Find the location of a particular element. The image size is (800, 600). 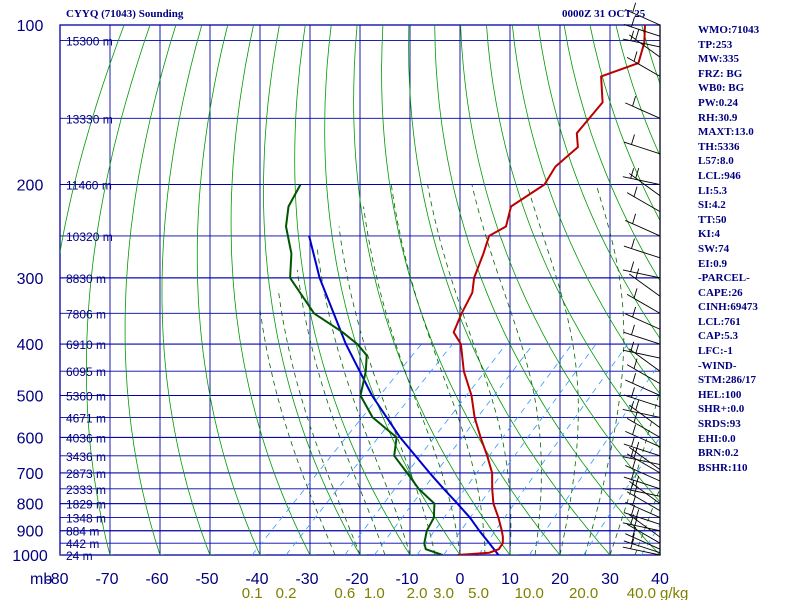

height-label: 4036 m is located at coordinates (86, 438).